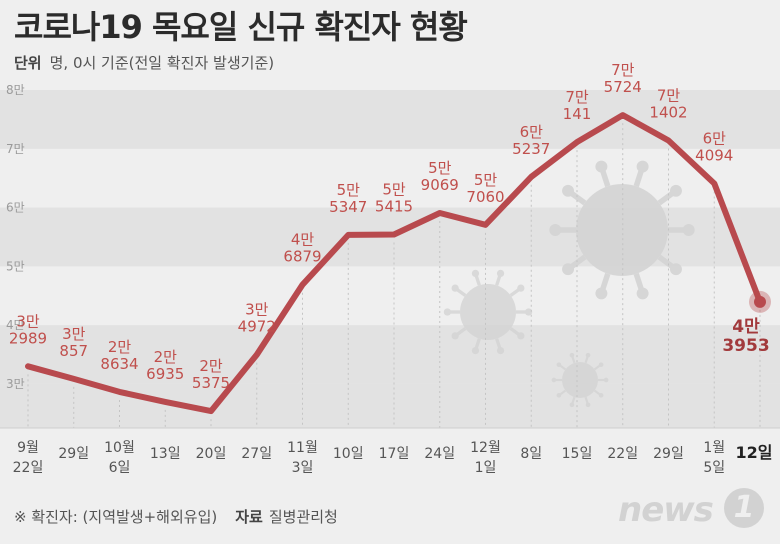  I want to click on data-label: 6만 4094, so click(714, 146).